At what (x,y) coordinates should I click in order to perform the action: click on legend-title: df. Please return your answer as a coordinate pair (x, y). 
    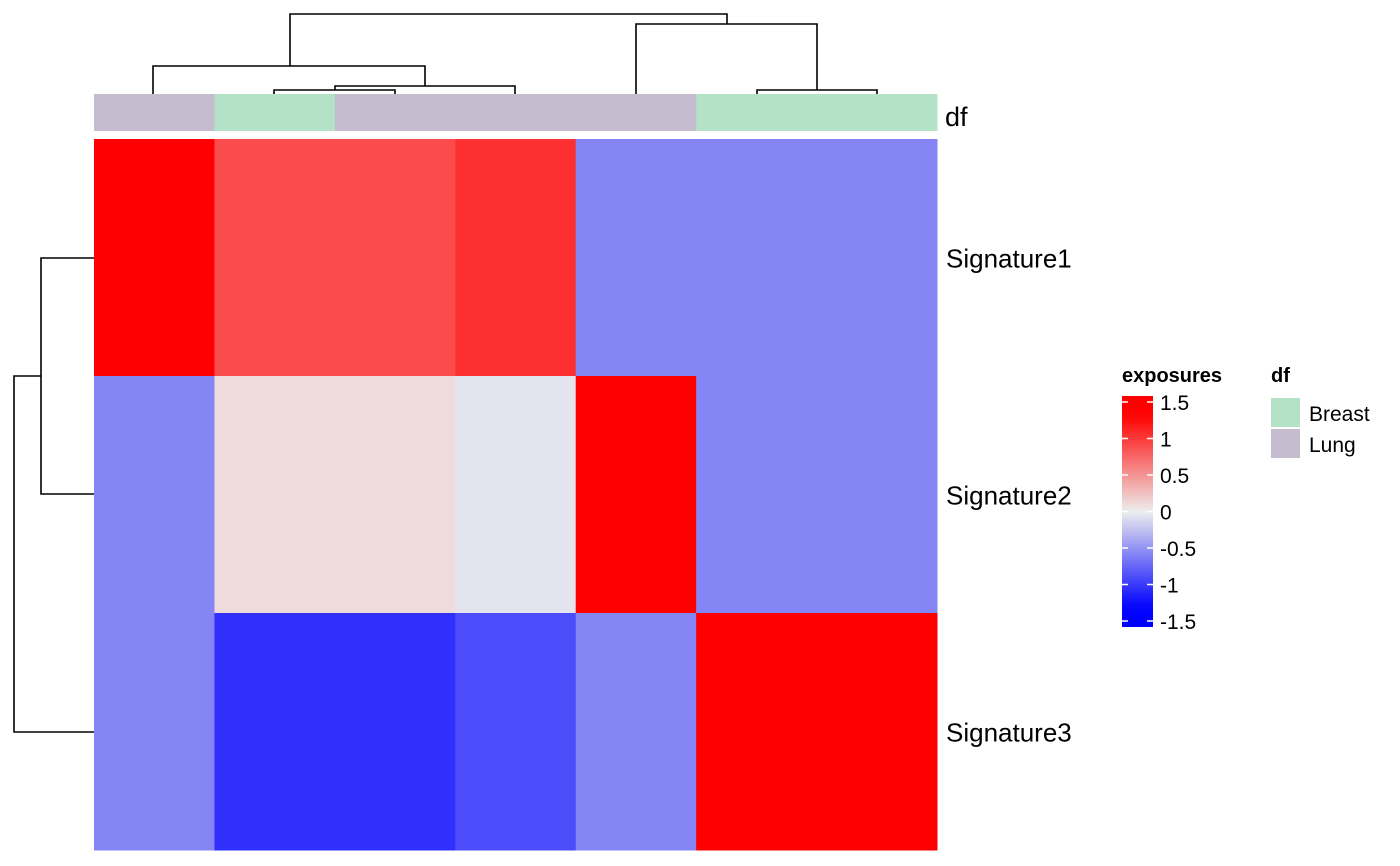
    Looking at the image, I should click on (1280, 376).